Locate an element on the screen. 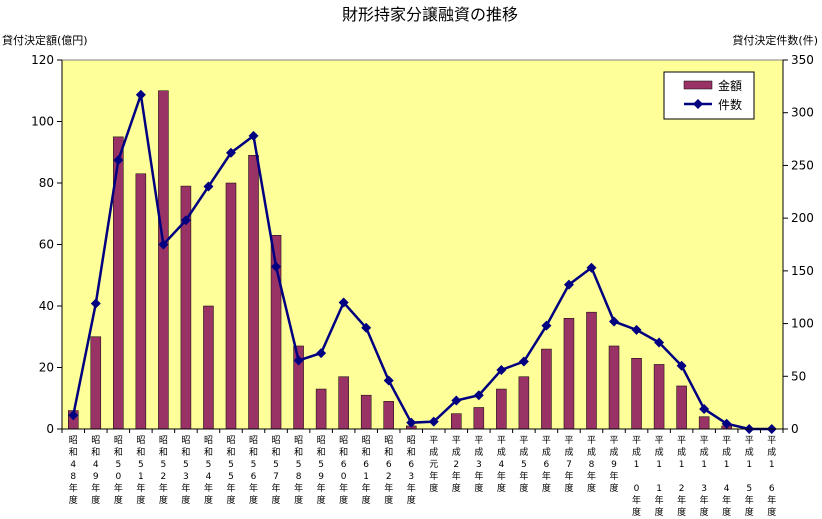 The image size is (822, 519). legend-line-label: 件数 is located at coordinates (730, 104).